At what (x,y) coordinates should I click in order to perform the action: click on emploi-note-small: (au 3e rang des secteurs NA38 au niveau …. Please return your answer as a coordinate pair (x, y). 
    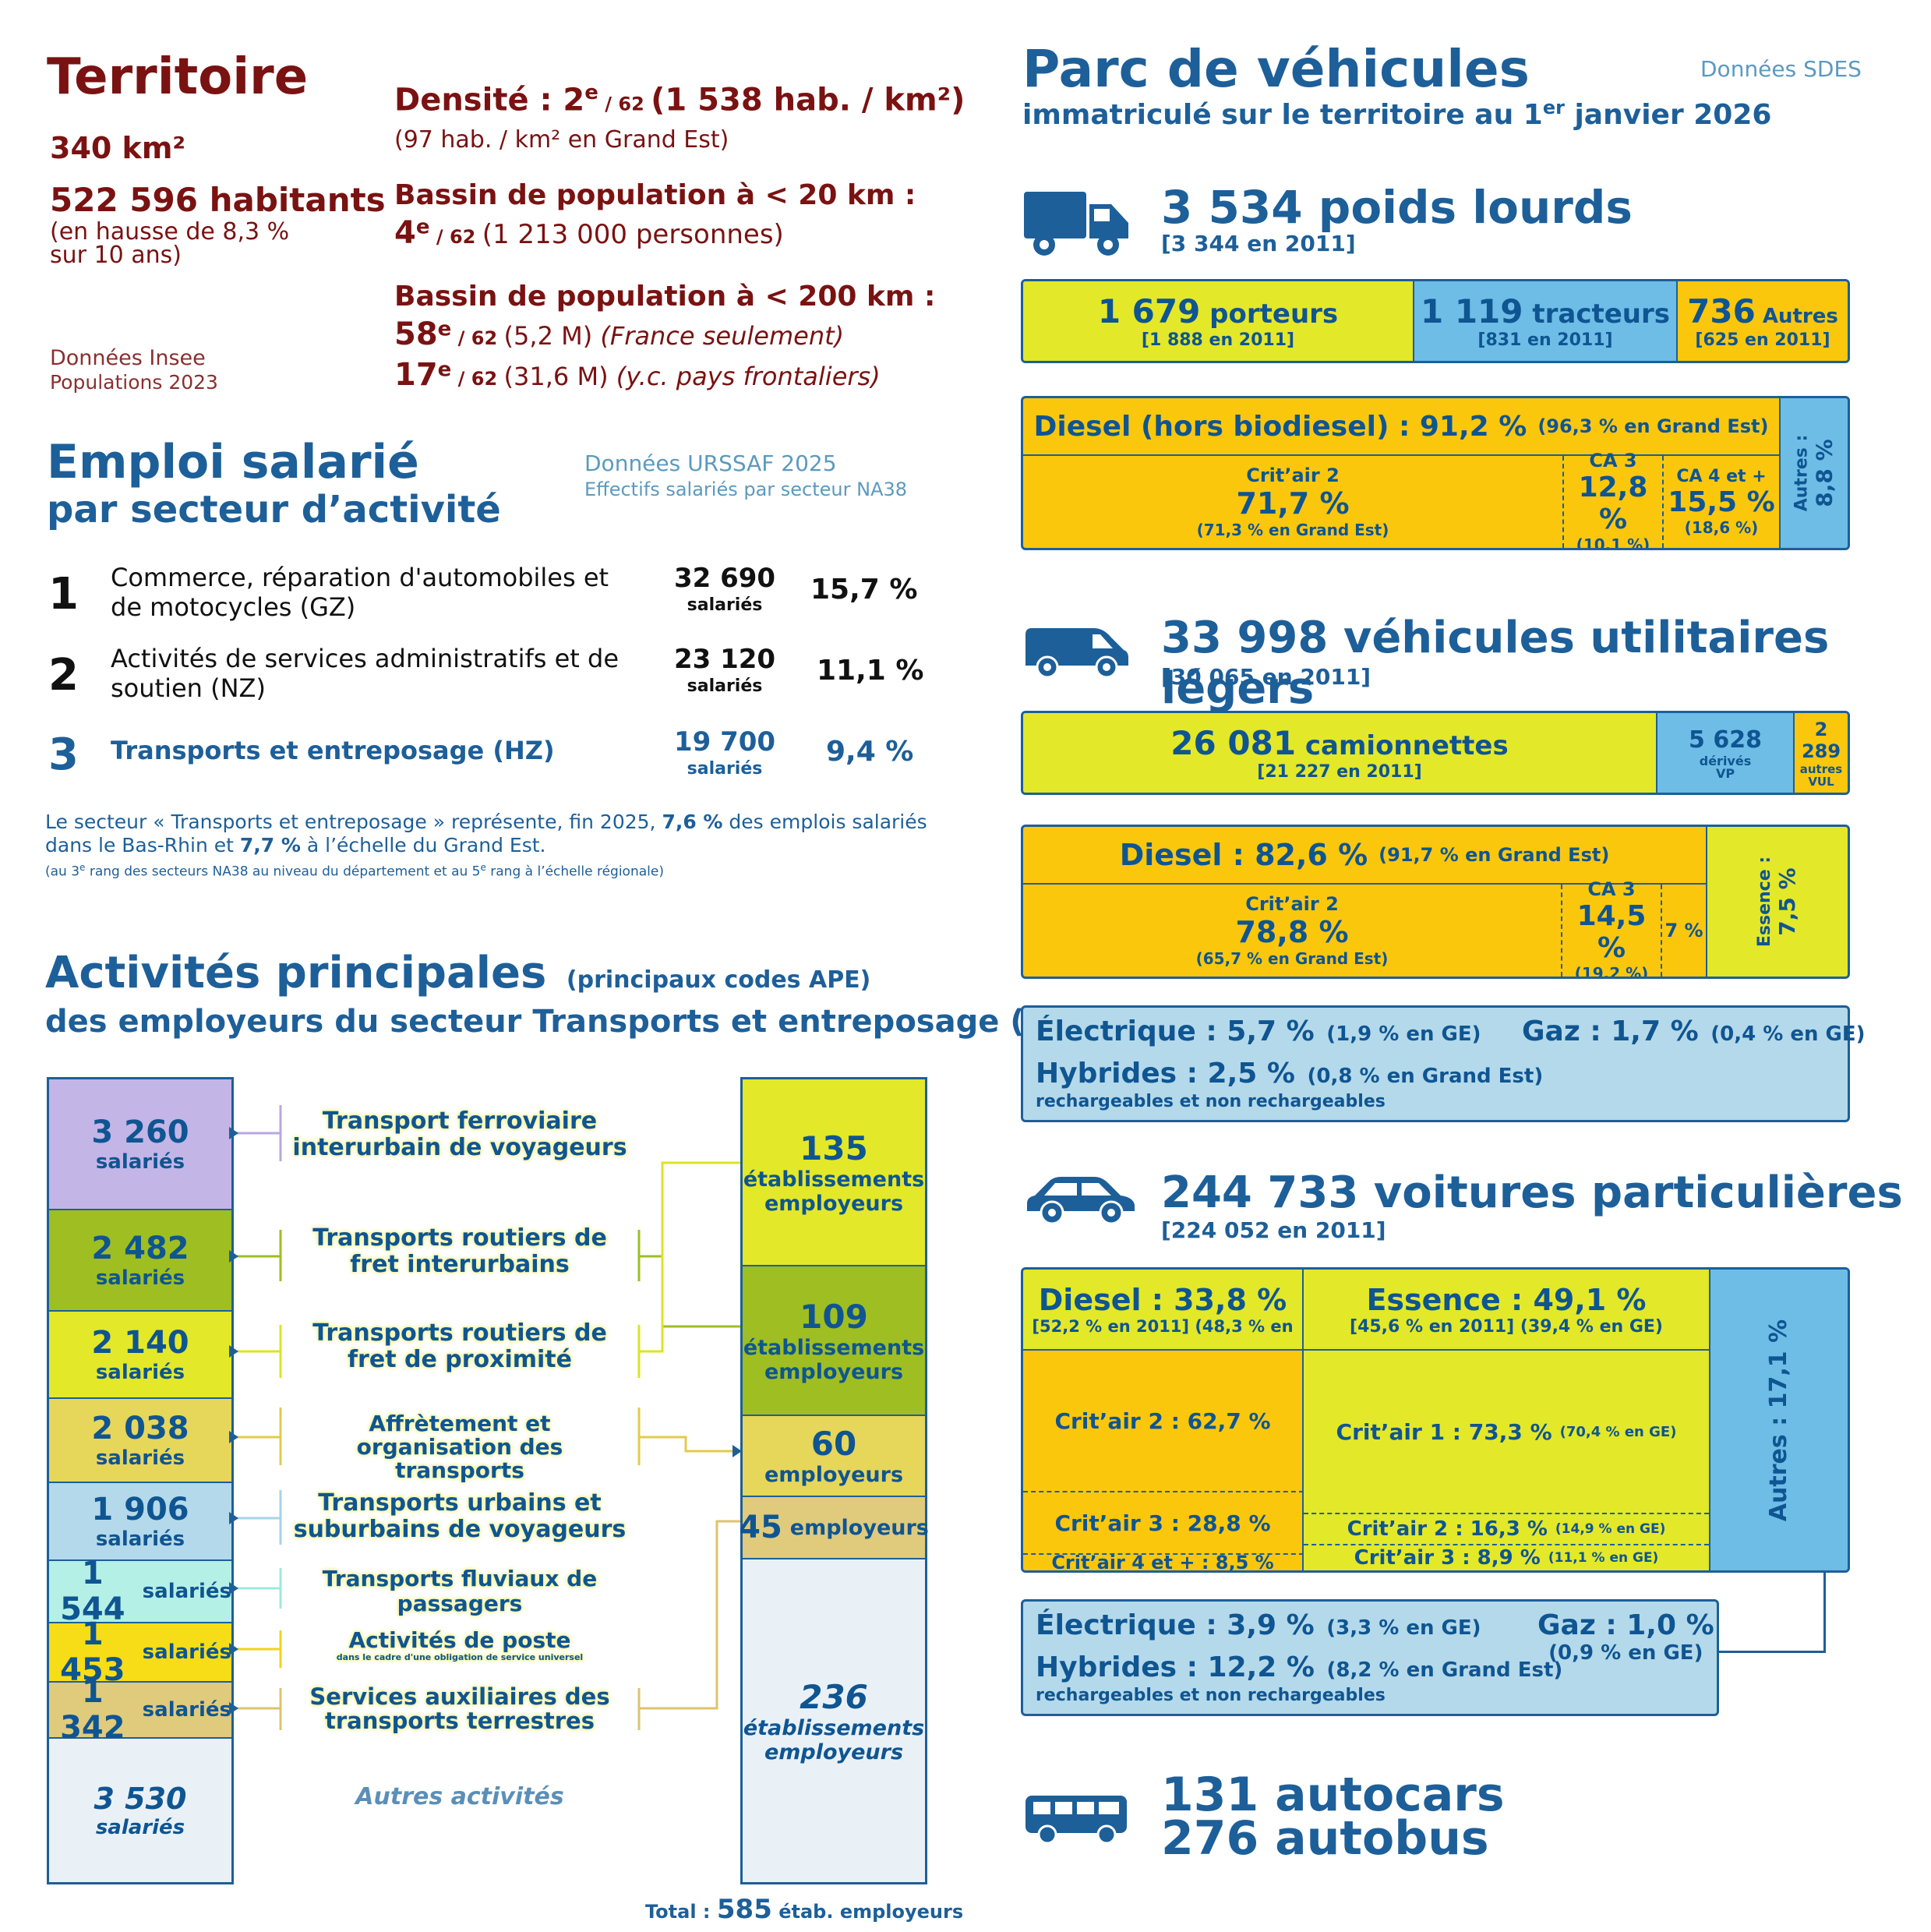
    Looking at the image, I should click on (355, 871).